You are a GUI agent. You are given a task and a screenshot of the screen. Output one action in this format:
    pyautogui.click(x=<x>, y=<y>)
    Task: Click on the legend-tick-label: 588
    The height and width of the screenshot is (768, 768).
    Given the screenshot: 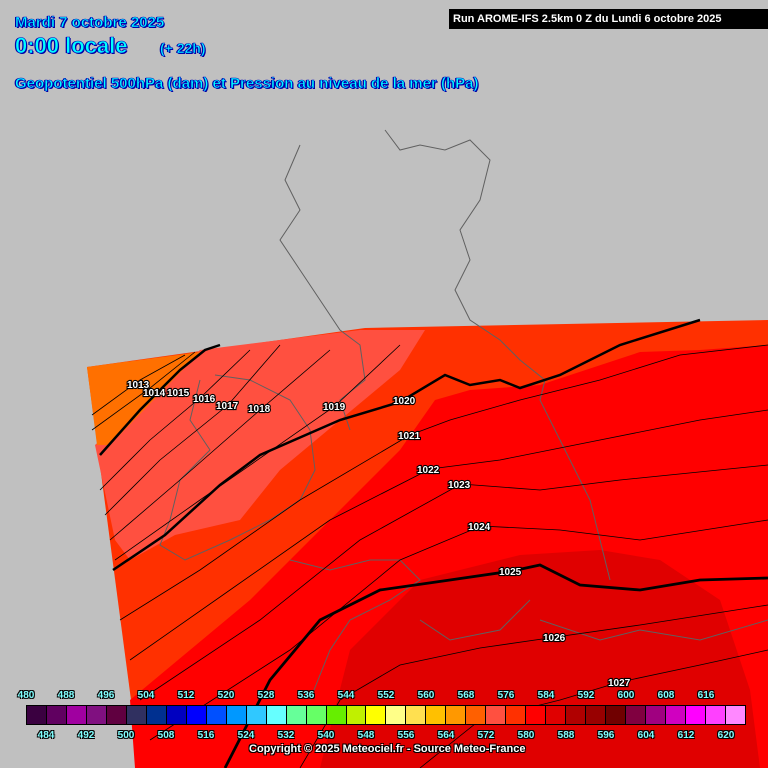 What is the action you would take?
    pyautogui.click(x=566, y=735)
    